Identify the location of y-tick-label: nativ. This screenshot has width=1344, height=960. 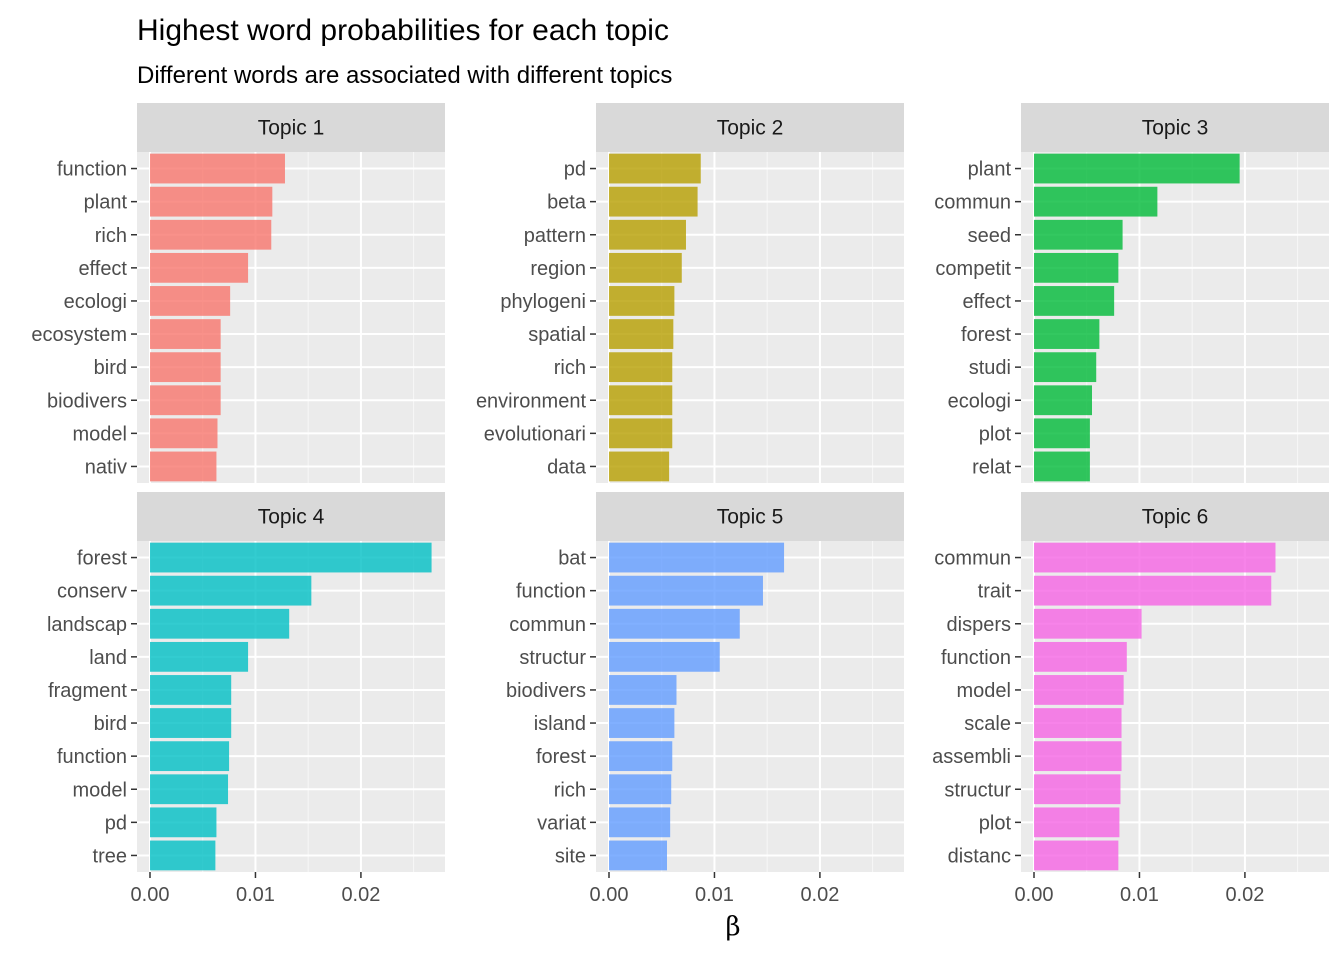
(106, 467).